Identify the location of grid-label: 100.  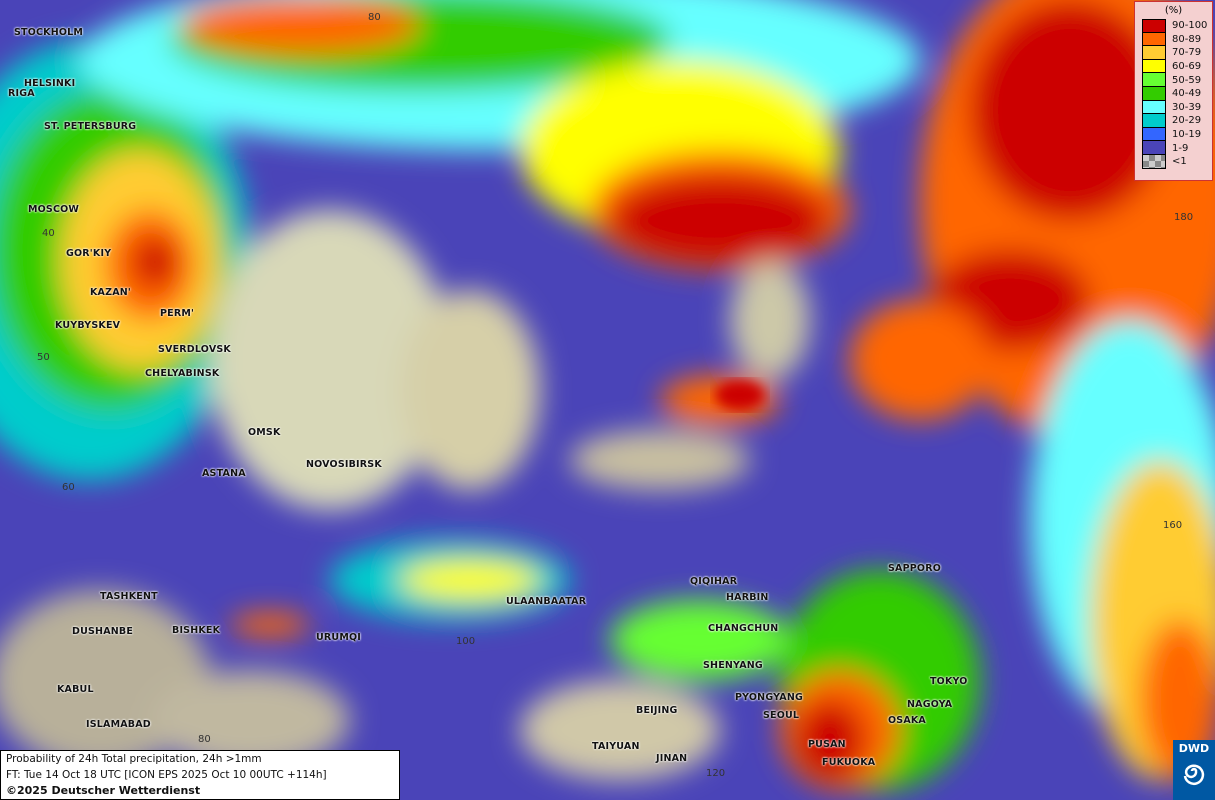
(466, 641).